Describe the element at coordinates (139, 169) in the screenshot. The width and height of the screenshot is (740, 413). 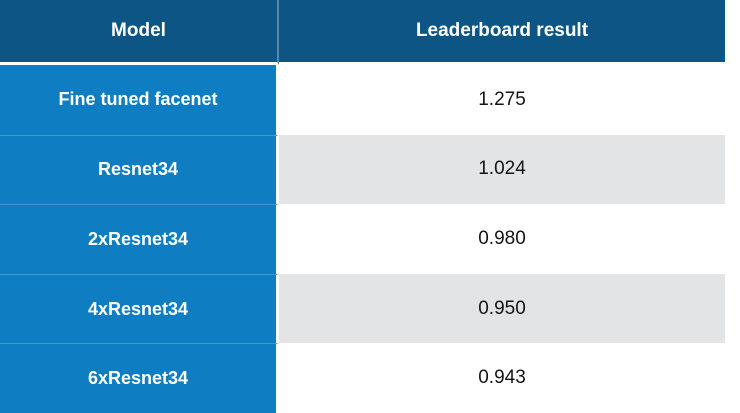
I see `model-cell-resnet34: Resnet34` at that location.